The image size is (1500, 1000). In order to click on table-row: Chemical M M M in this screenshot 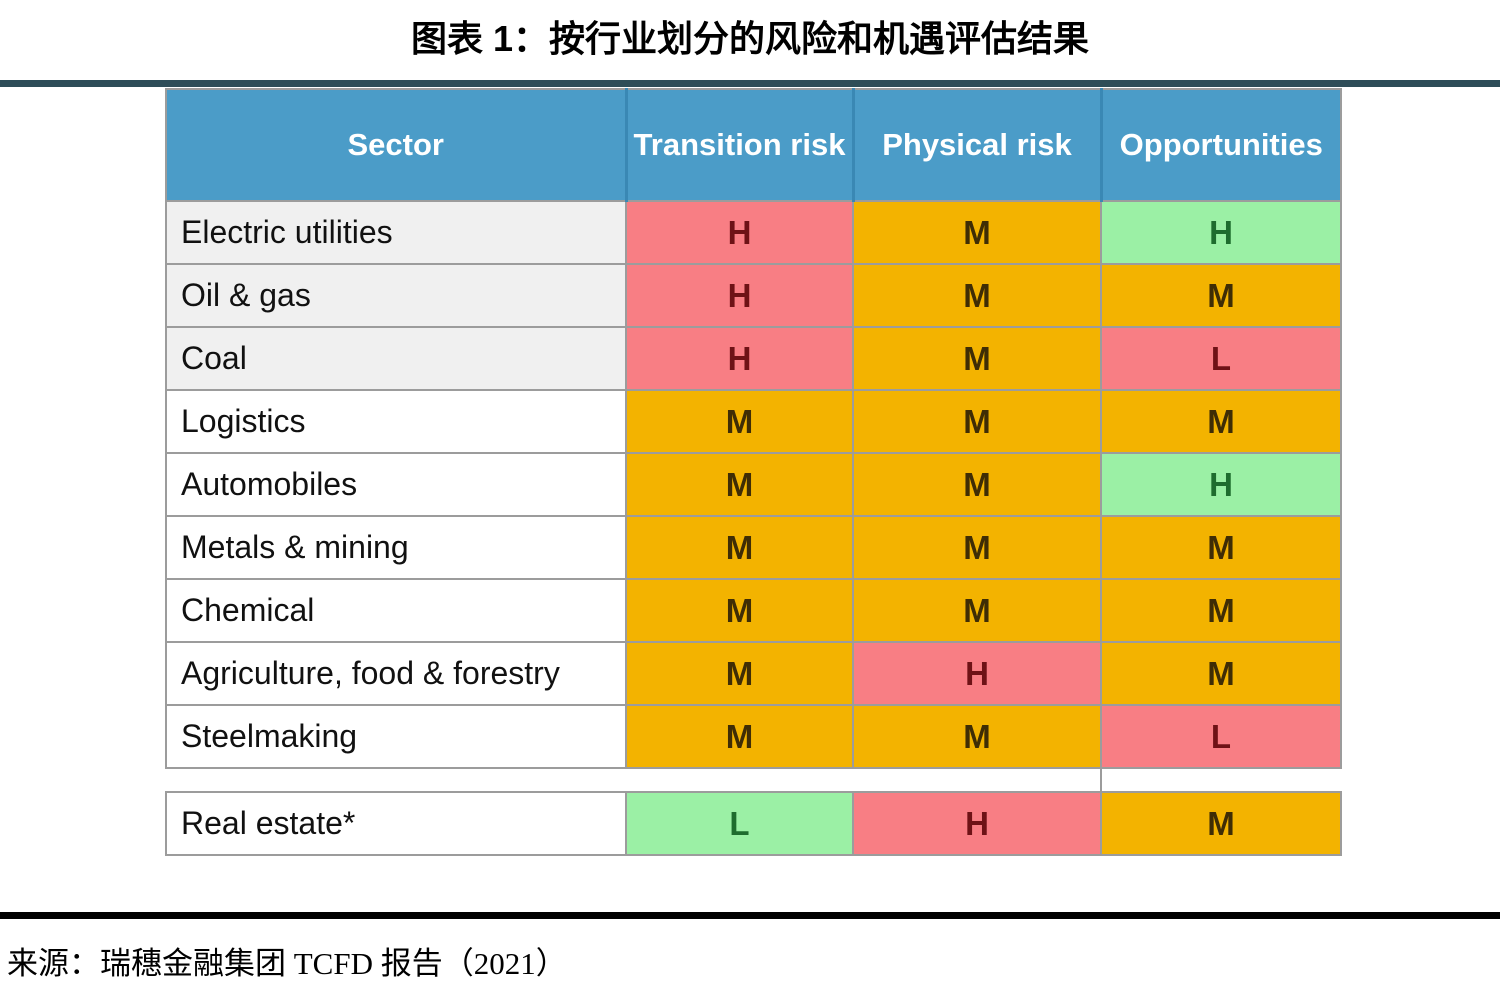, I will do `click(753, 610)`.